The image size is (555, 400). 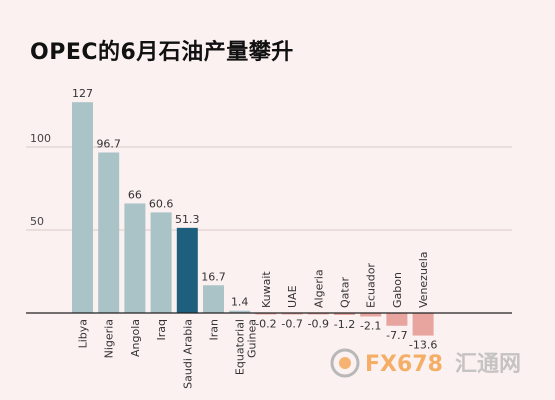 What do you see at coordinates (213, 276) in the screenshot?
I see `value-label-iran: 16.7` at bounding box center [213, 276].